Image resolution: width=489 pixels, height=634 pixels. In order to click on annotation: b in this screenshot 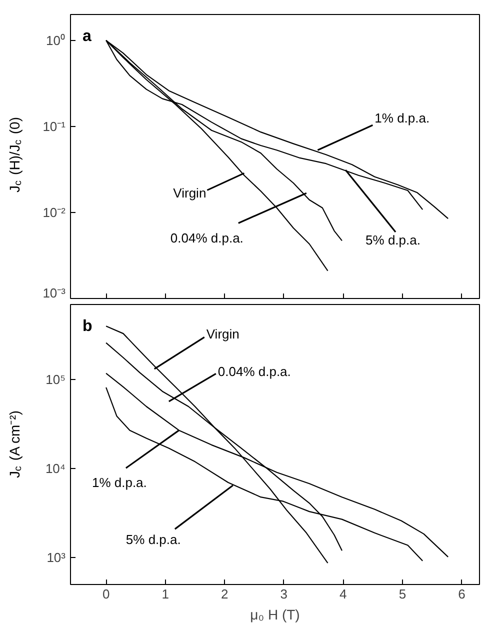, I will do `click(87, 326)`.